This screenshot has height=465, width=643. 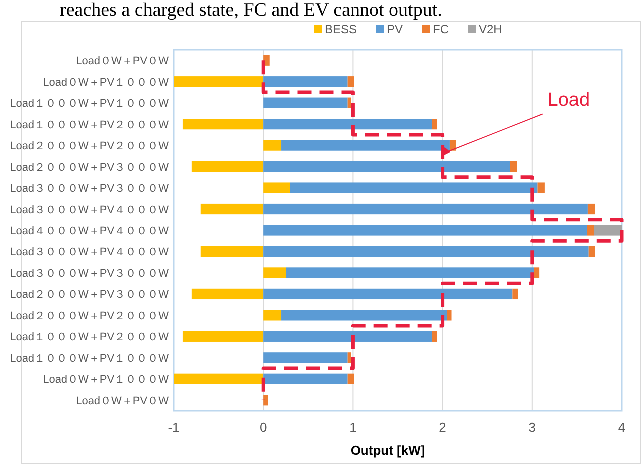 What do you see at coordinates (442, 427) in the screenshot?
I see `x-tick-label: 2` at bounding box center [442, 427].